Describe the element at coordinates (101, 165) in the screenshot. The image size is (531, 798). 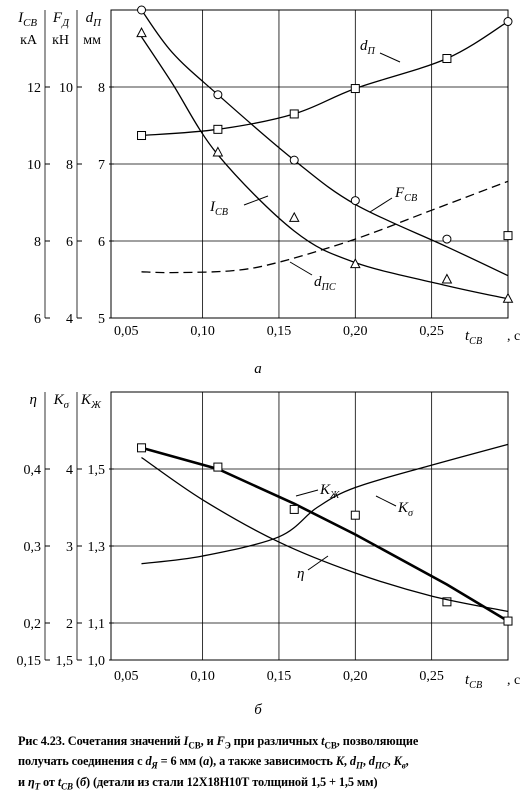
I see `y-tick-label: 7` at that location.